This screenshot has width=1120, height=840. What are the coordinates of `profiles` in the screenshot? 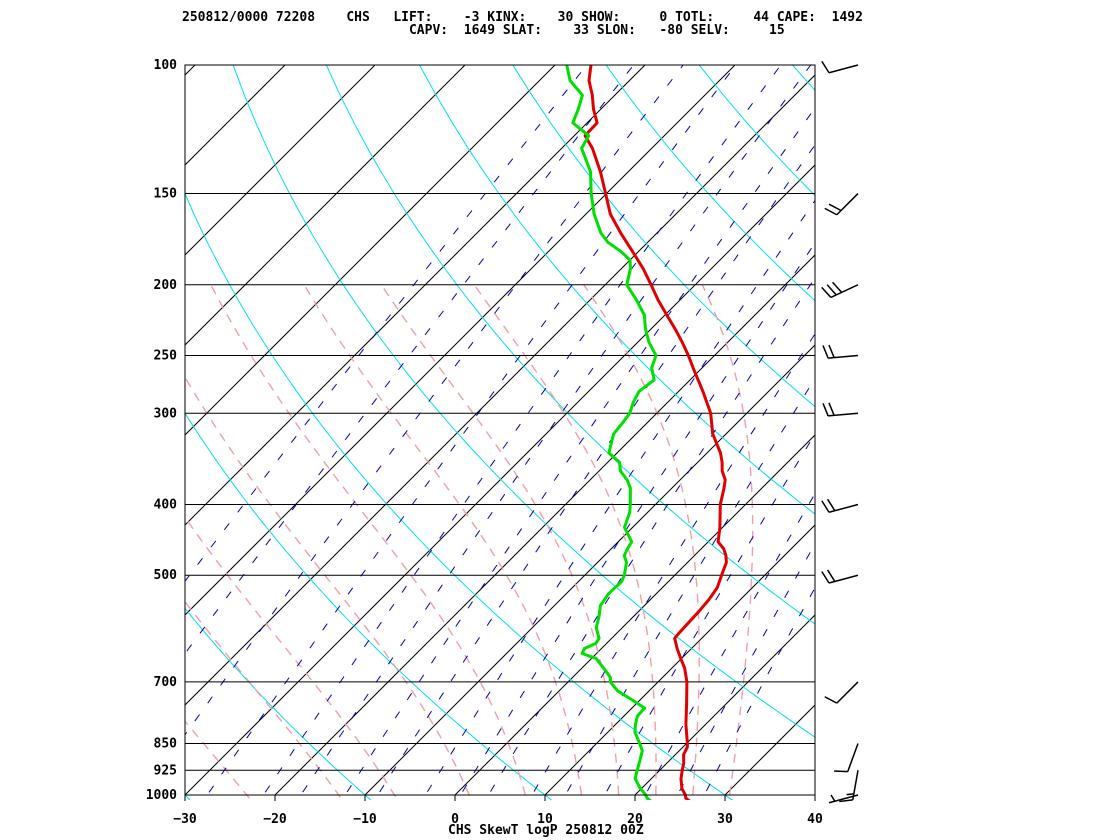 It's located at (646, 432).